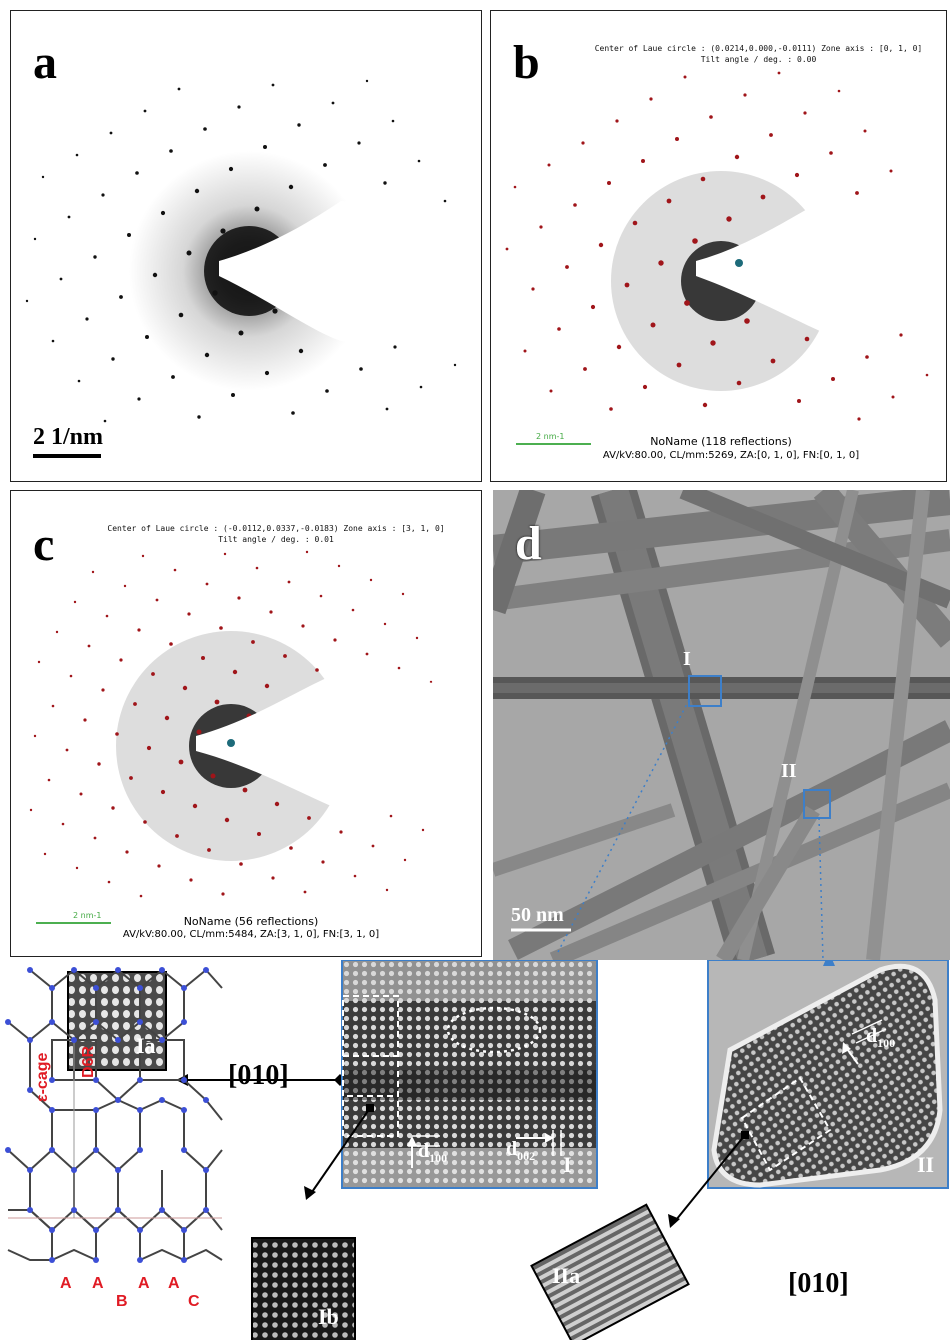  I want to click on stacking-letter: A, so click(66, 1283).